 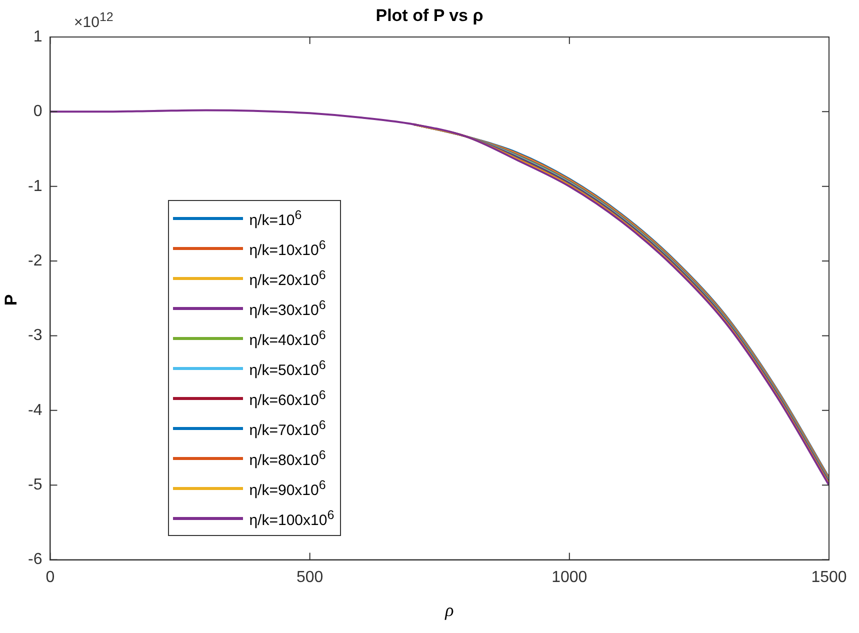 I want to click on legend-label: η/k=10$^{6}$, so click(x=275, y=218).